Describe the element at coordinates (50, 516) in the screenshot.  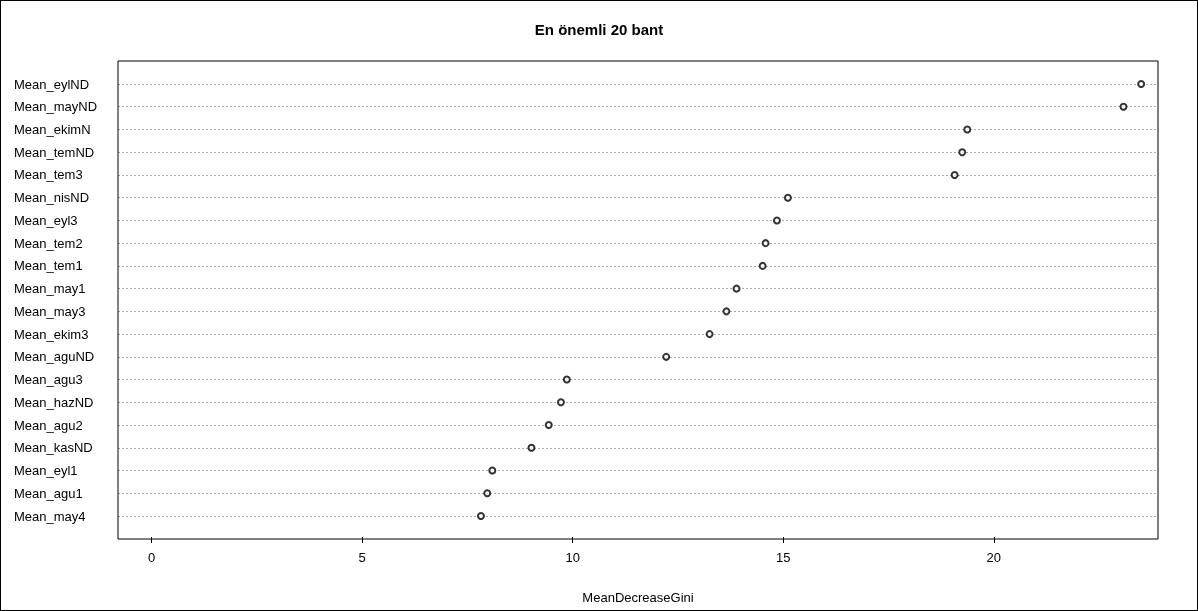
I see `y-tick-label: Mean_may4` at that location.